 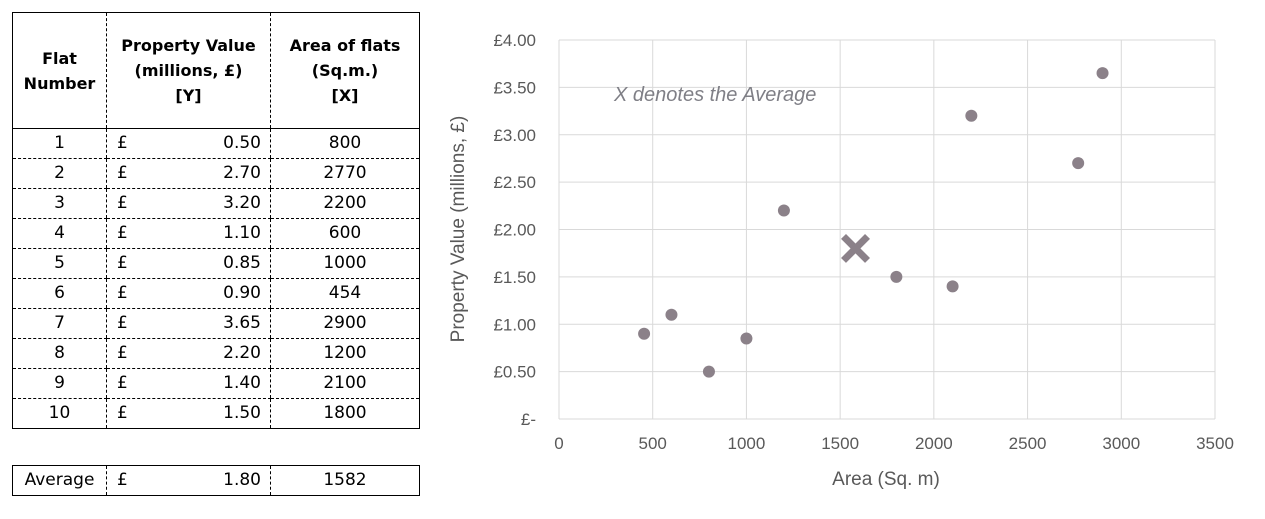 I want to click on flat-number: 4, so click(x=59, y=233).